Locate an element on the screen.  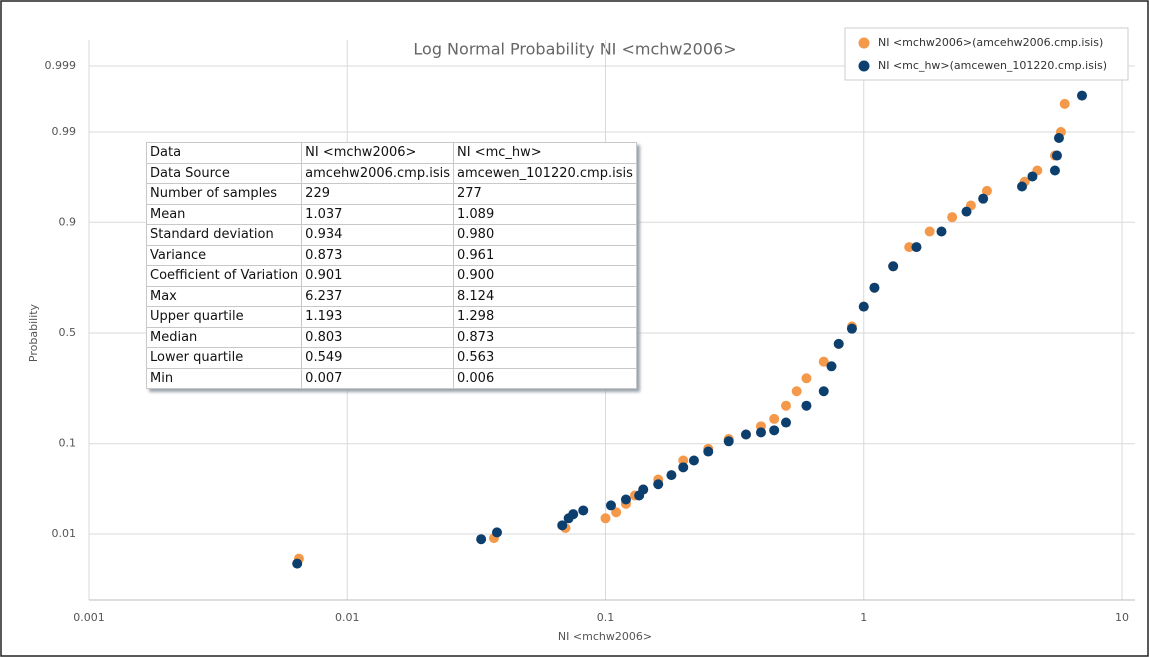
table-cell: 1.193 is located at coordinates (377, 317).